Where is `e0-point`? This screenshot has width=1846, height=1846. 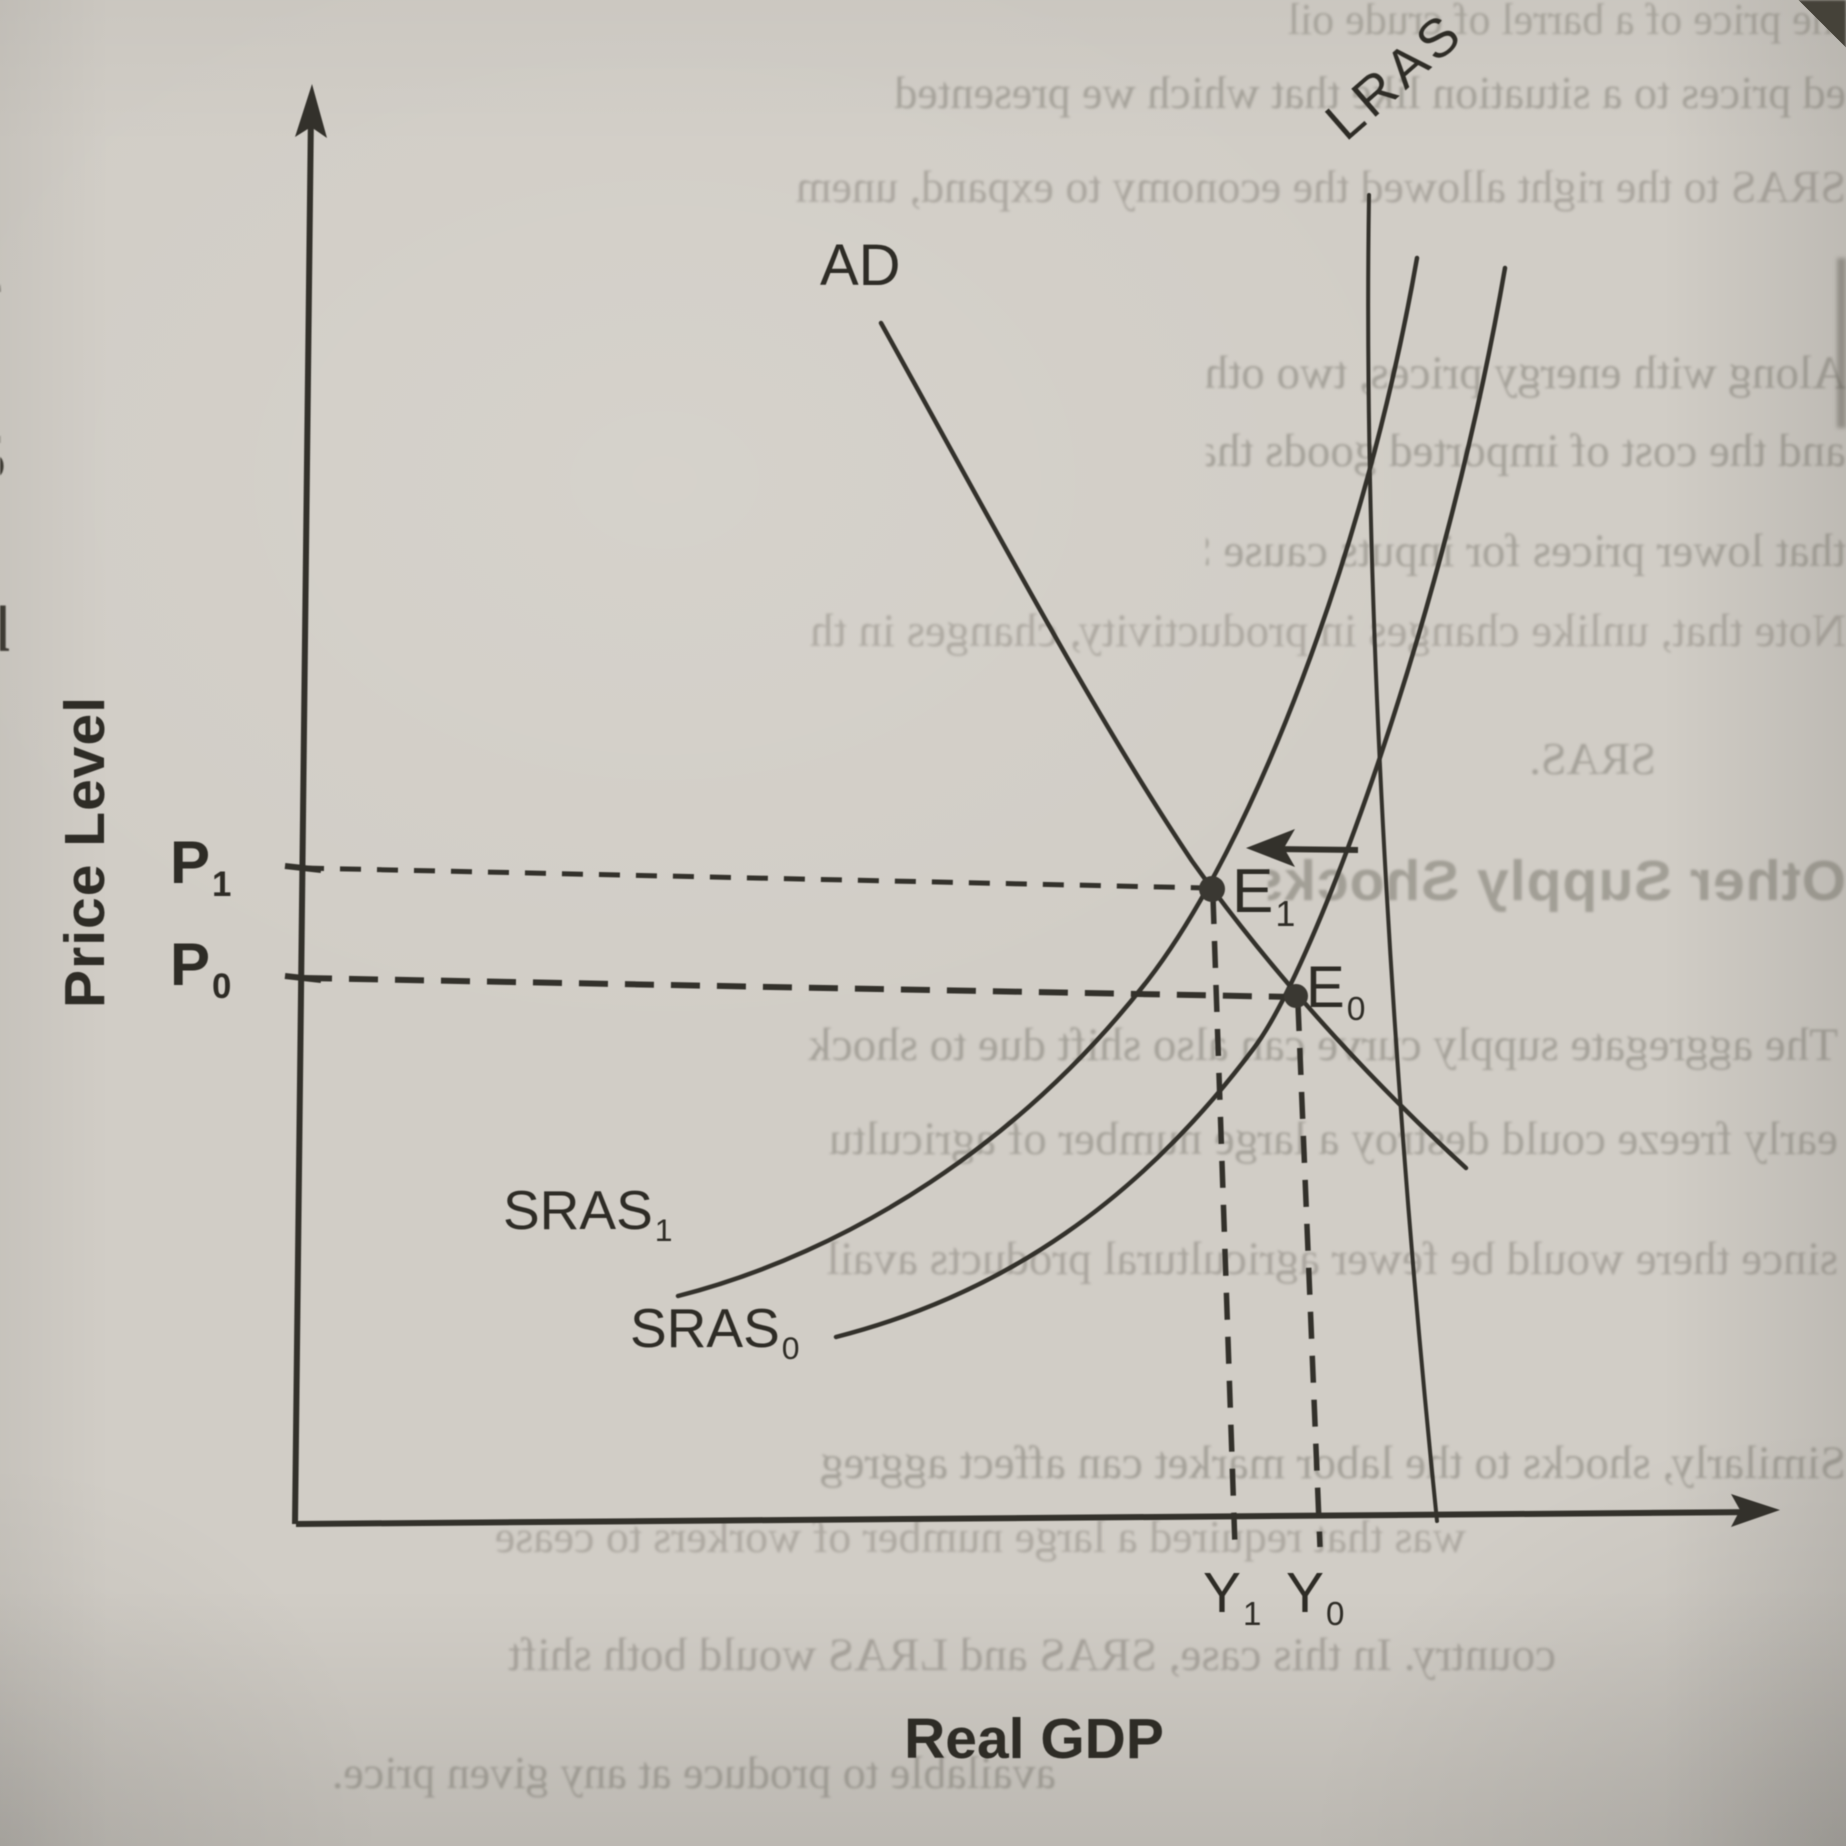 e0-point is located at coordinates (1296, 996).